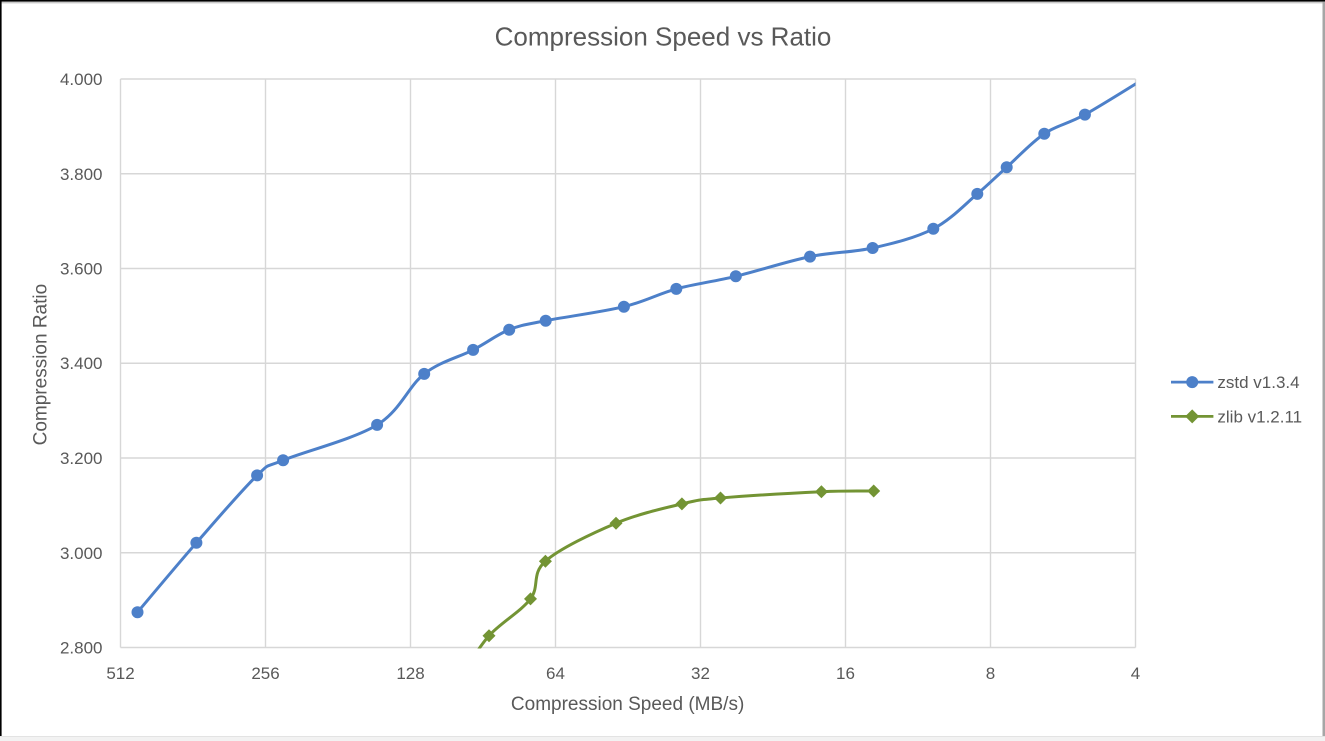  What do you see at coordinates (81, 458) in the screenshot?
I see `svg-text: 3.200` at bounding box center [81, 458].